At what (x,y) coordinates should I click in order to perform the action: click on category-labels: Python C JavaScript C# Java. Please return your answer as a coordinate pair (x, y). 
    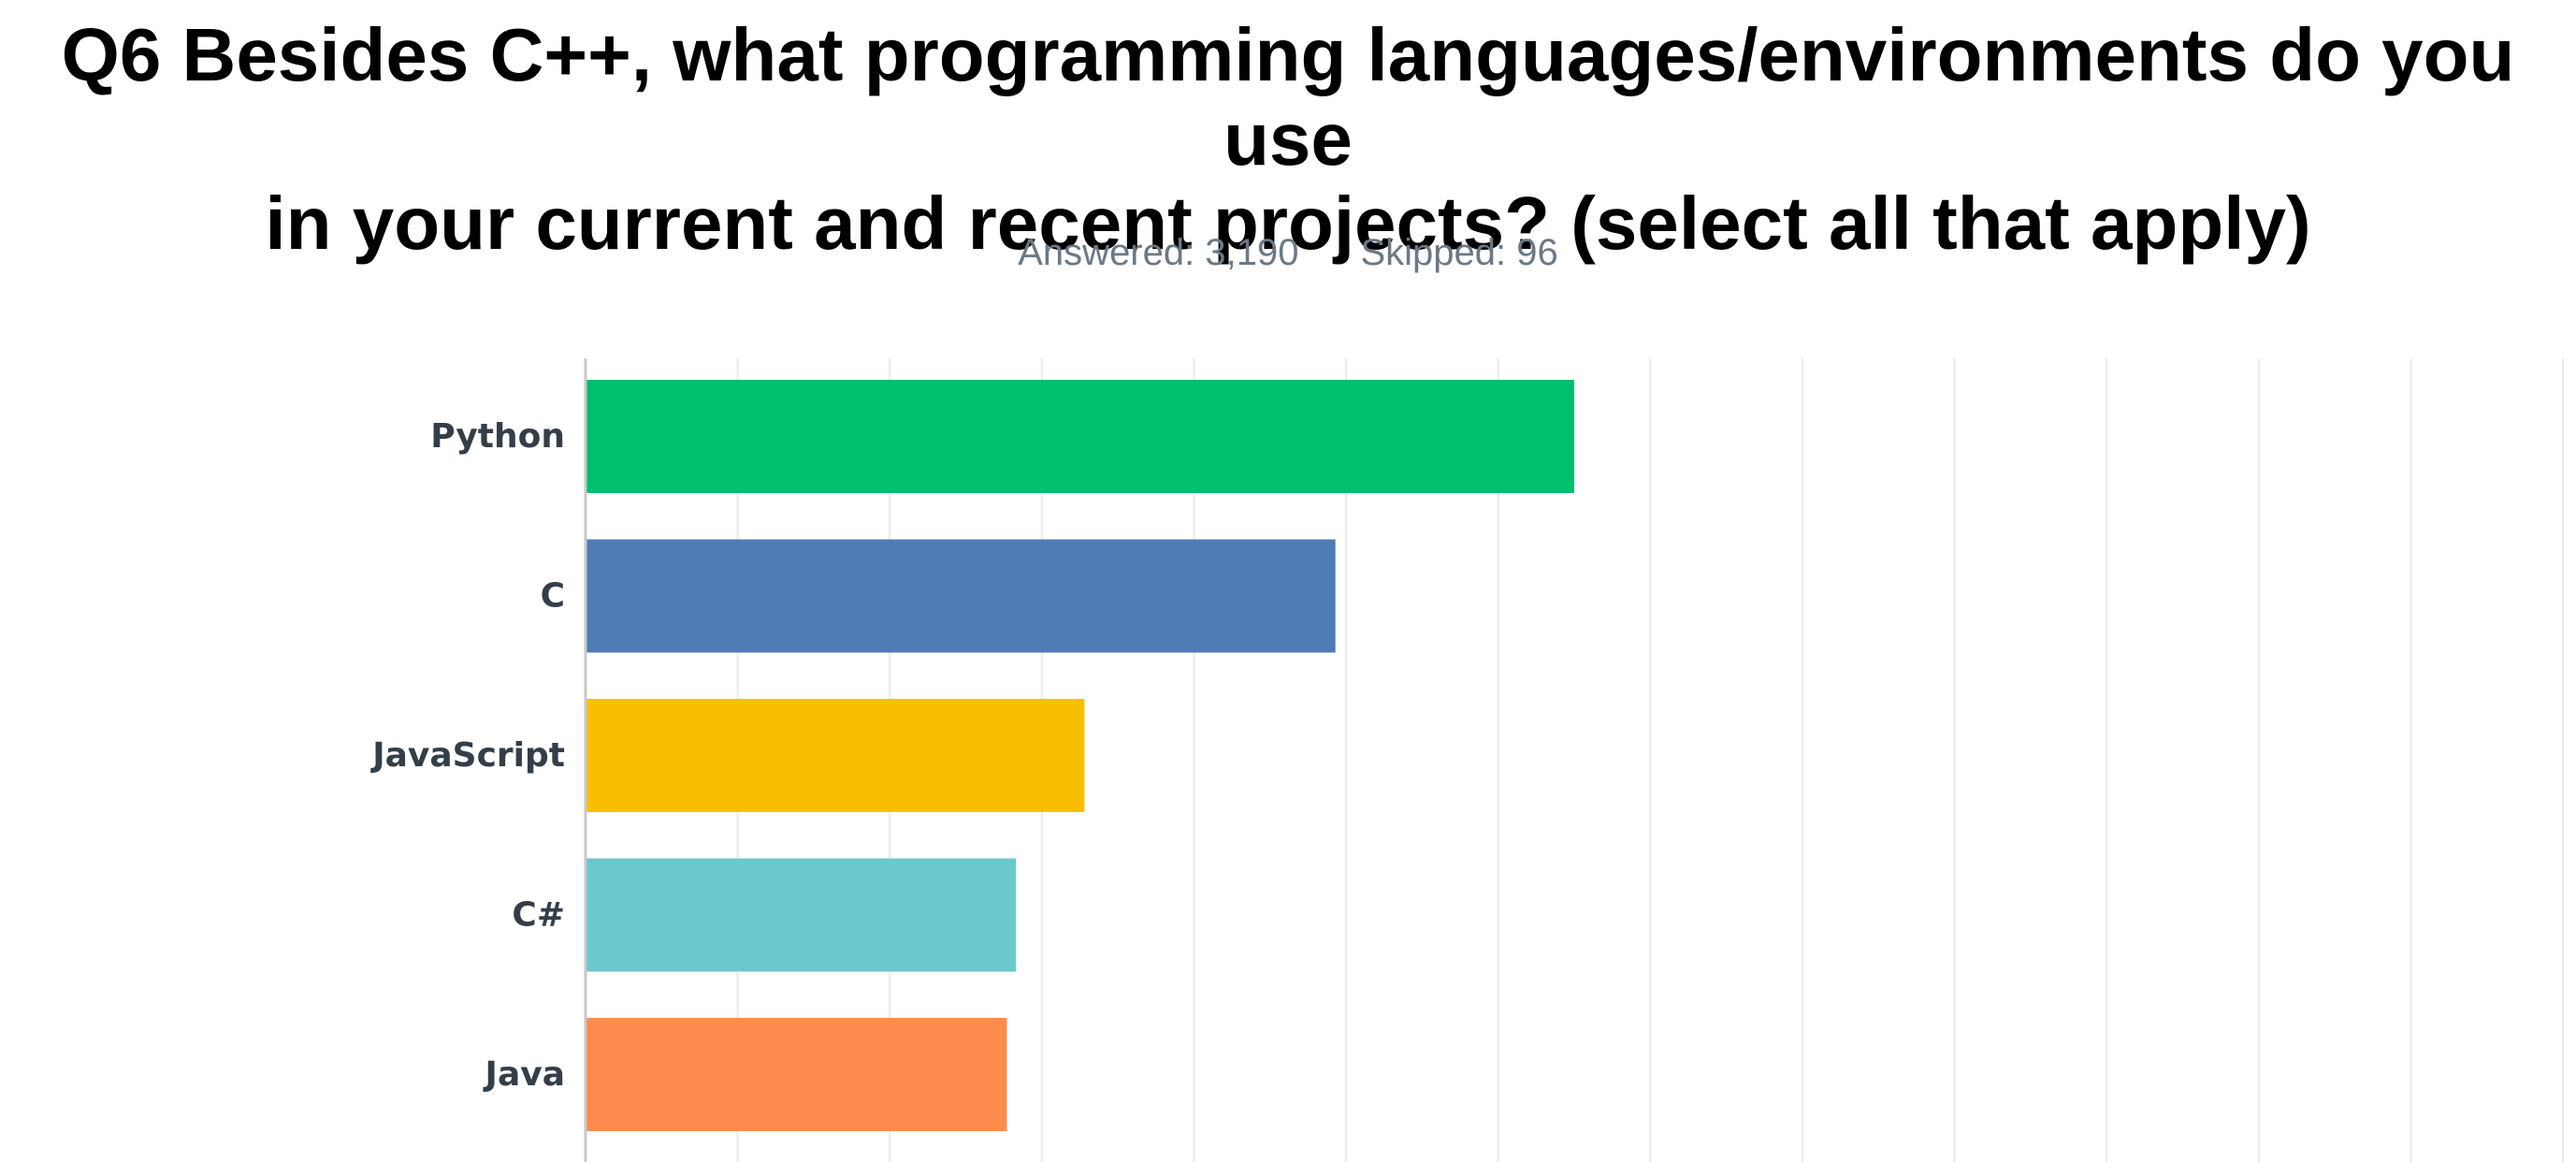
    Looking at the image, I should click on (467, 756).